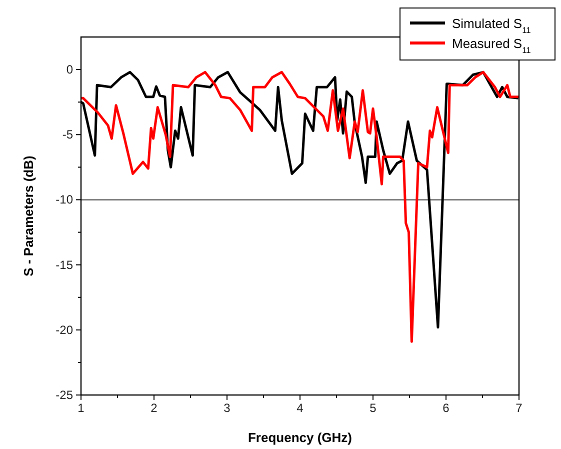 This screenshot has width=561, height=449. What do you see at coordinates (65, 265) in the screenshot?
I see `y-tick-label: -15` at bounding box center [65, 265].